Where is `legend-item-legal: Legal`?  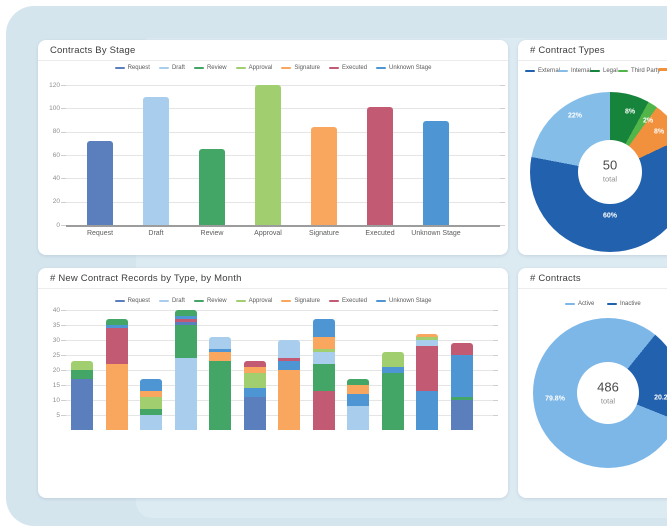 legend-item-legal: Legal is located at coordinates (604, 71).